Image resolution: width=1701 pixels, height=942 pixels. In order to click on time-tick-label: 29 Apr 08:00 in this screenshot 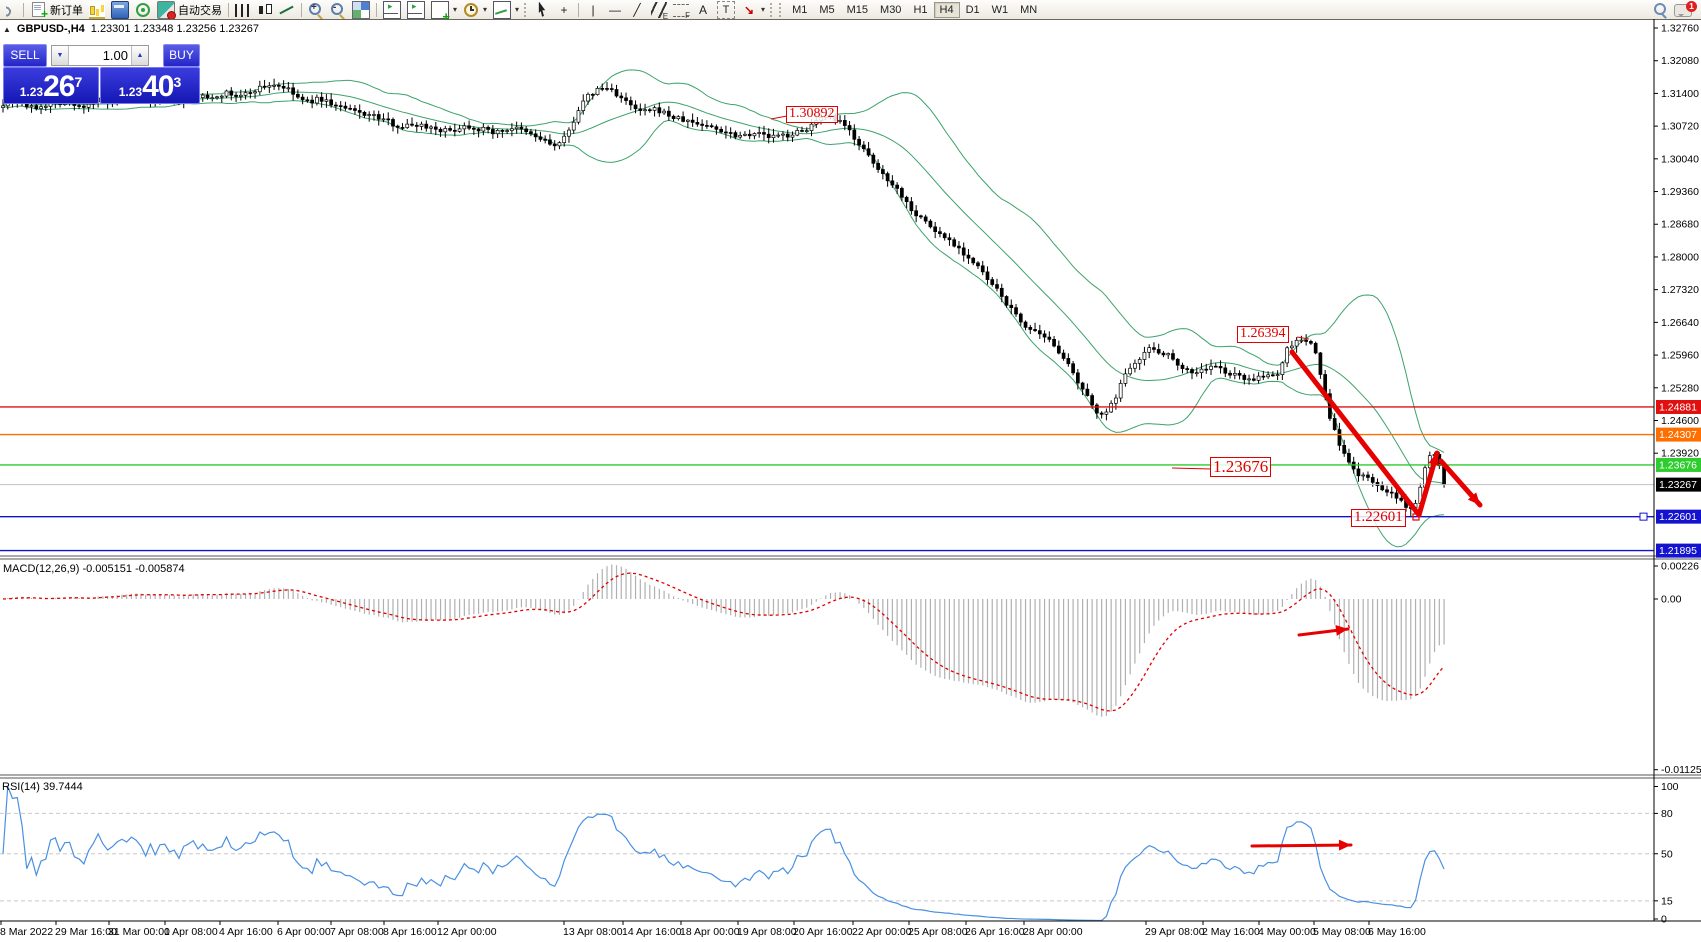, I will do `click(1175, 932)`.